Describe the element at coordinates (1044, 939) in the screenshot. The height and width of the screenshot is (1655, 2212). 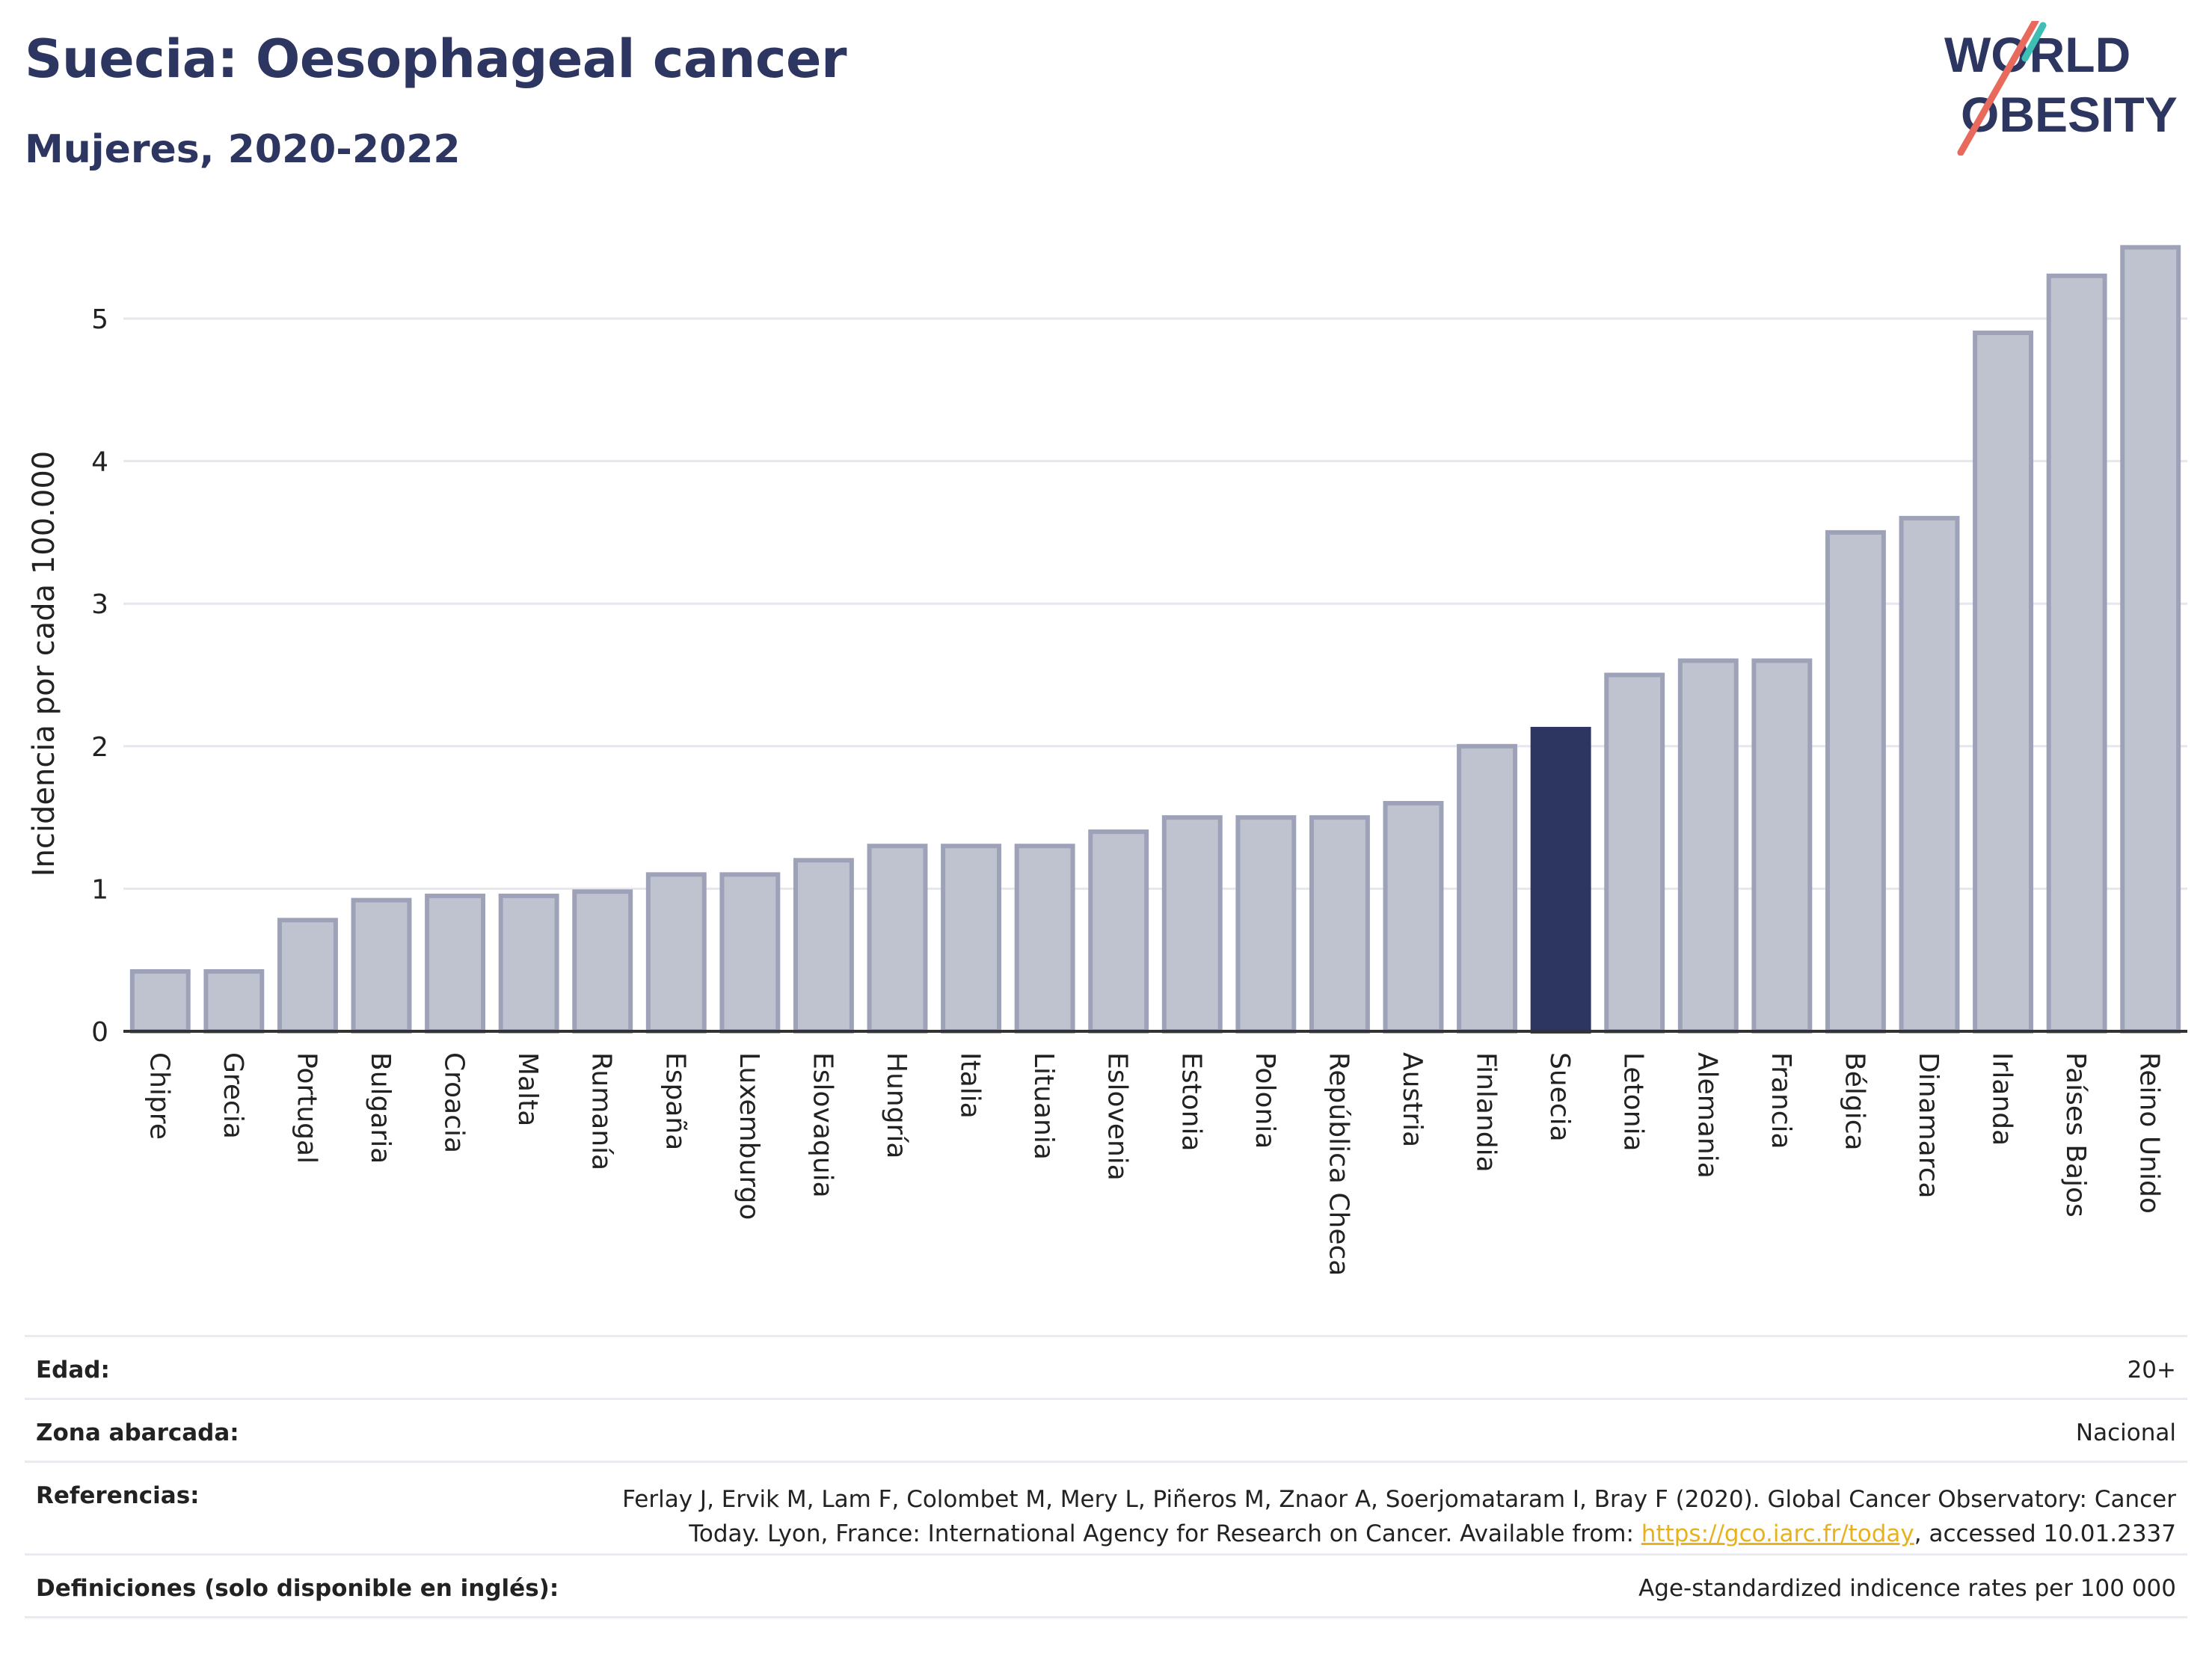
I see `bar-lituania` at that location.